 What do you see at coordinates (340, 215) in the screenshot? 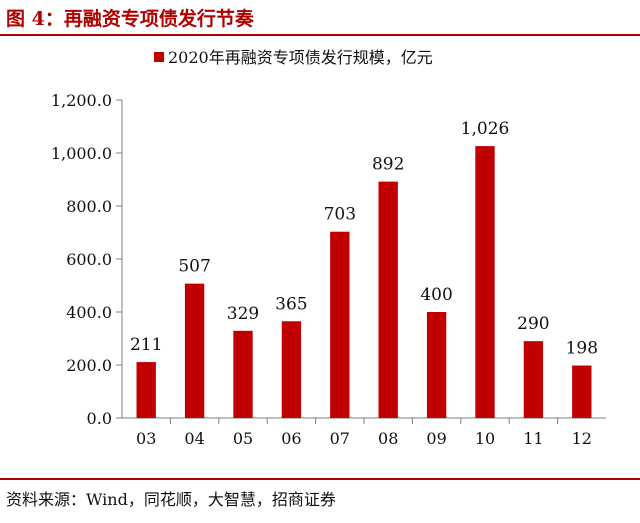
I see `data-label: 703` at bounding box center [340, 215].